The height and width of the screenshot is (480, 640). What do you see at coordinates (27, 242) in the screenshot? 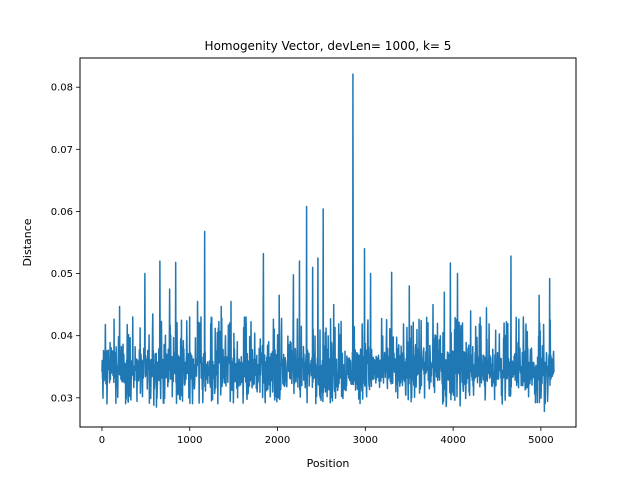
I see `y-axis-label: Distance` at bounding box center [27, 242].